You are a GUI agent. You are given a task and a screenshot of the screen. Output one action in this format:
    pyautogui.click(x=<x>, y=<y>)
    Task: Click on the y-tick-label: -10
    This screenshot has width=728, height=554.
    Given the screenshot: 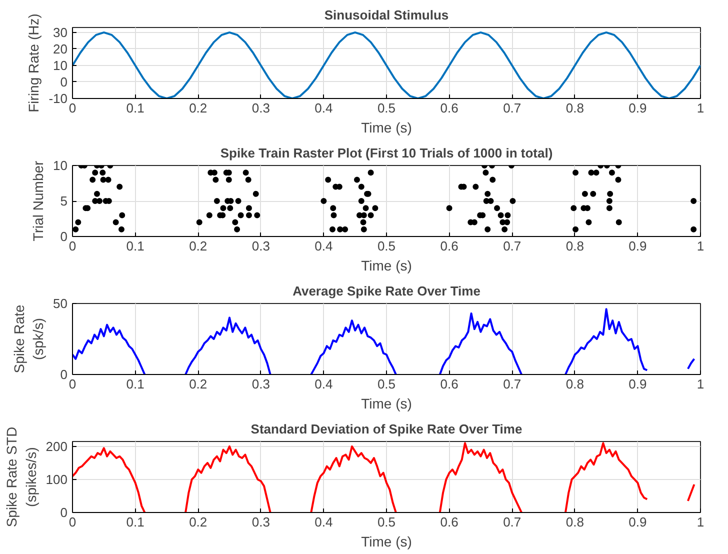 What is the action you would take?
    pyautogui.click(x=58, y=98)
    